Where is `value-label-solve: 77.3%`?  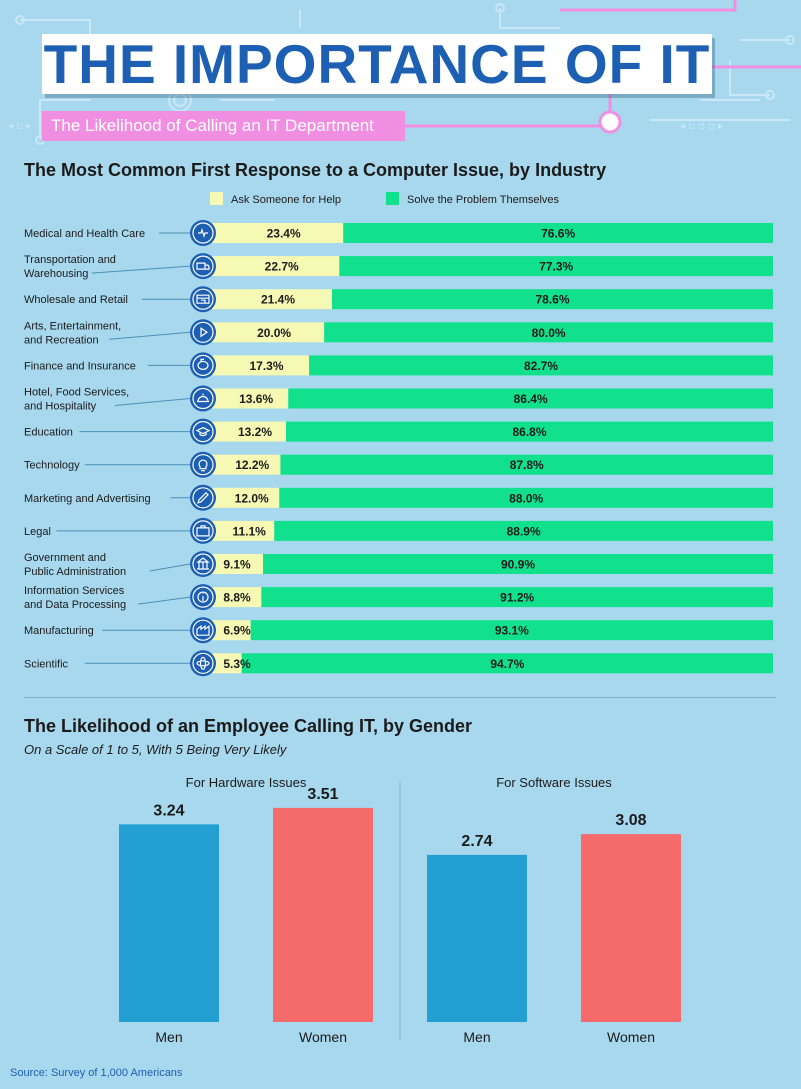 value-label-solve: 77.3% is located at coordinates (556, 267).